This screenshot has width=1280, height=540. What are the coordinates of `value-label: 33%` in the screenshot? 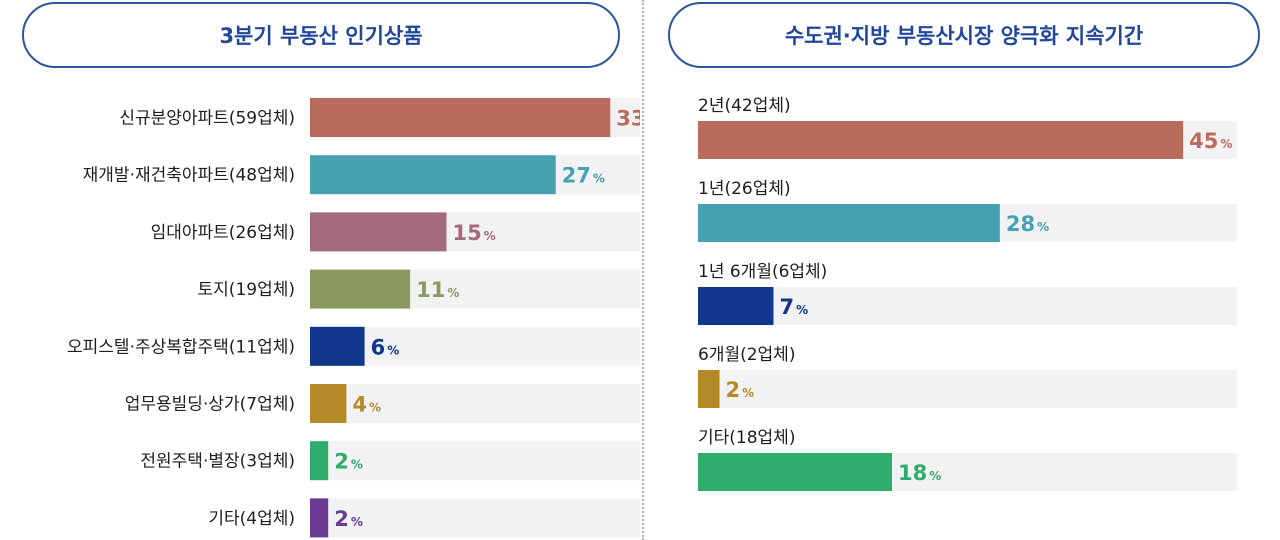 It's located at (628, 119).